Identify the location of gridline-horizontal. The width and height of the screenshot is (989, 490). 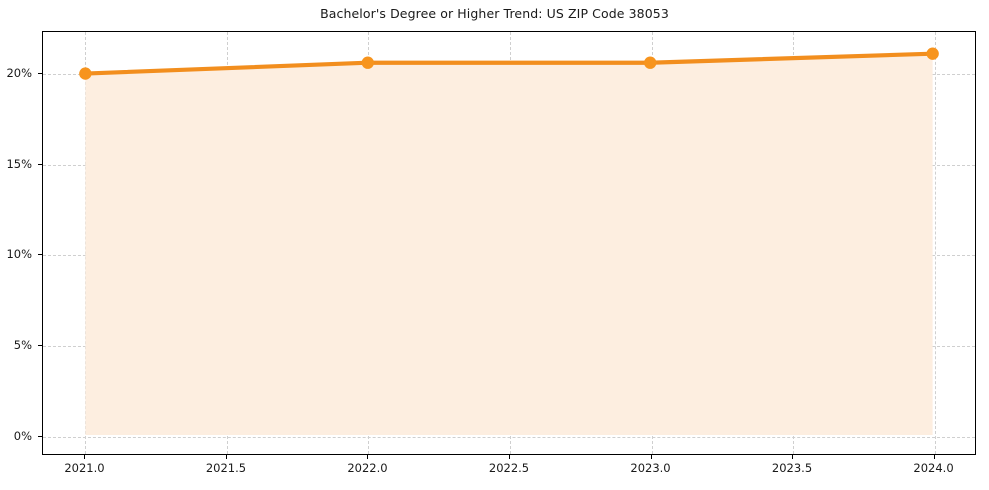
(509, 437).